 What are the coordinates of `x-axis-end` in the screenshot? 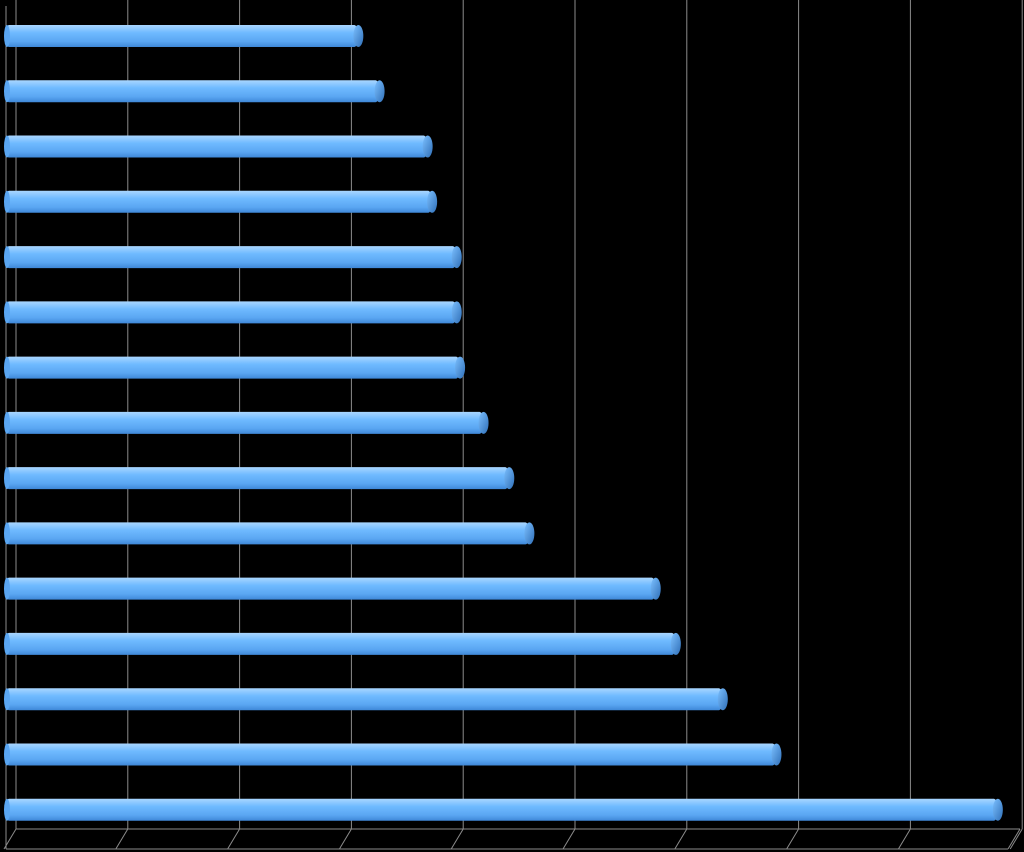 It's located at (1014, 839).